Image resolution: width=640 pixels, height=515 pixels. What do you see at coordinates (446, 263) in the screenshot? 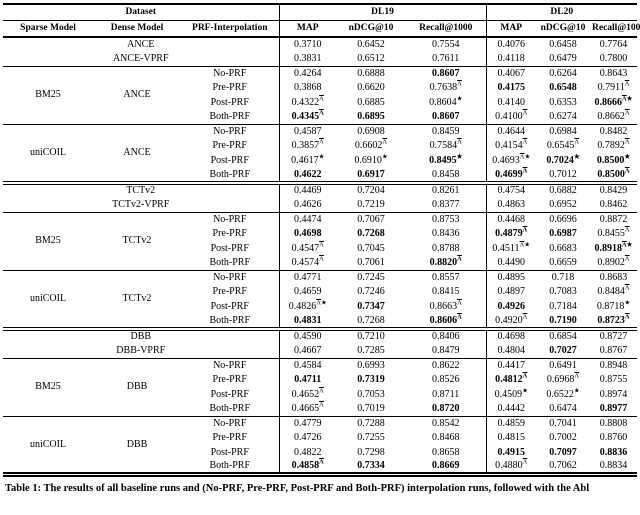
I see `metric-value: 0.8820Λ` at bounding box center [446, 263].